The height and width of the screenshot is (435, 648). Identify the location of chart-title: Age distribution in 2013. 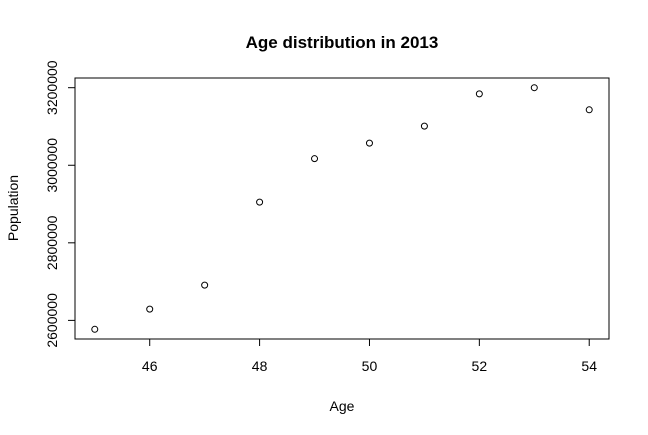
(342, 42).